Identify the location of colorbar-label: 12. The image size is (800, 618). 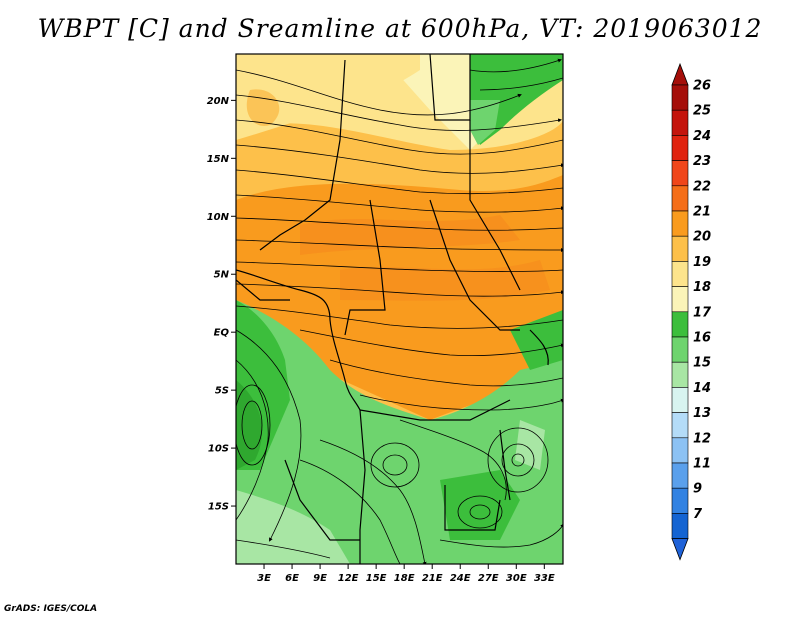
(702, 438).